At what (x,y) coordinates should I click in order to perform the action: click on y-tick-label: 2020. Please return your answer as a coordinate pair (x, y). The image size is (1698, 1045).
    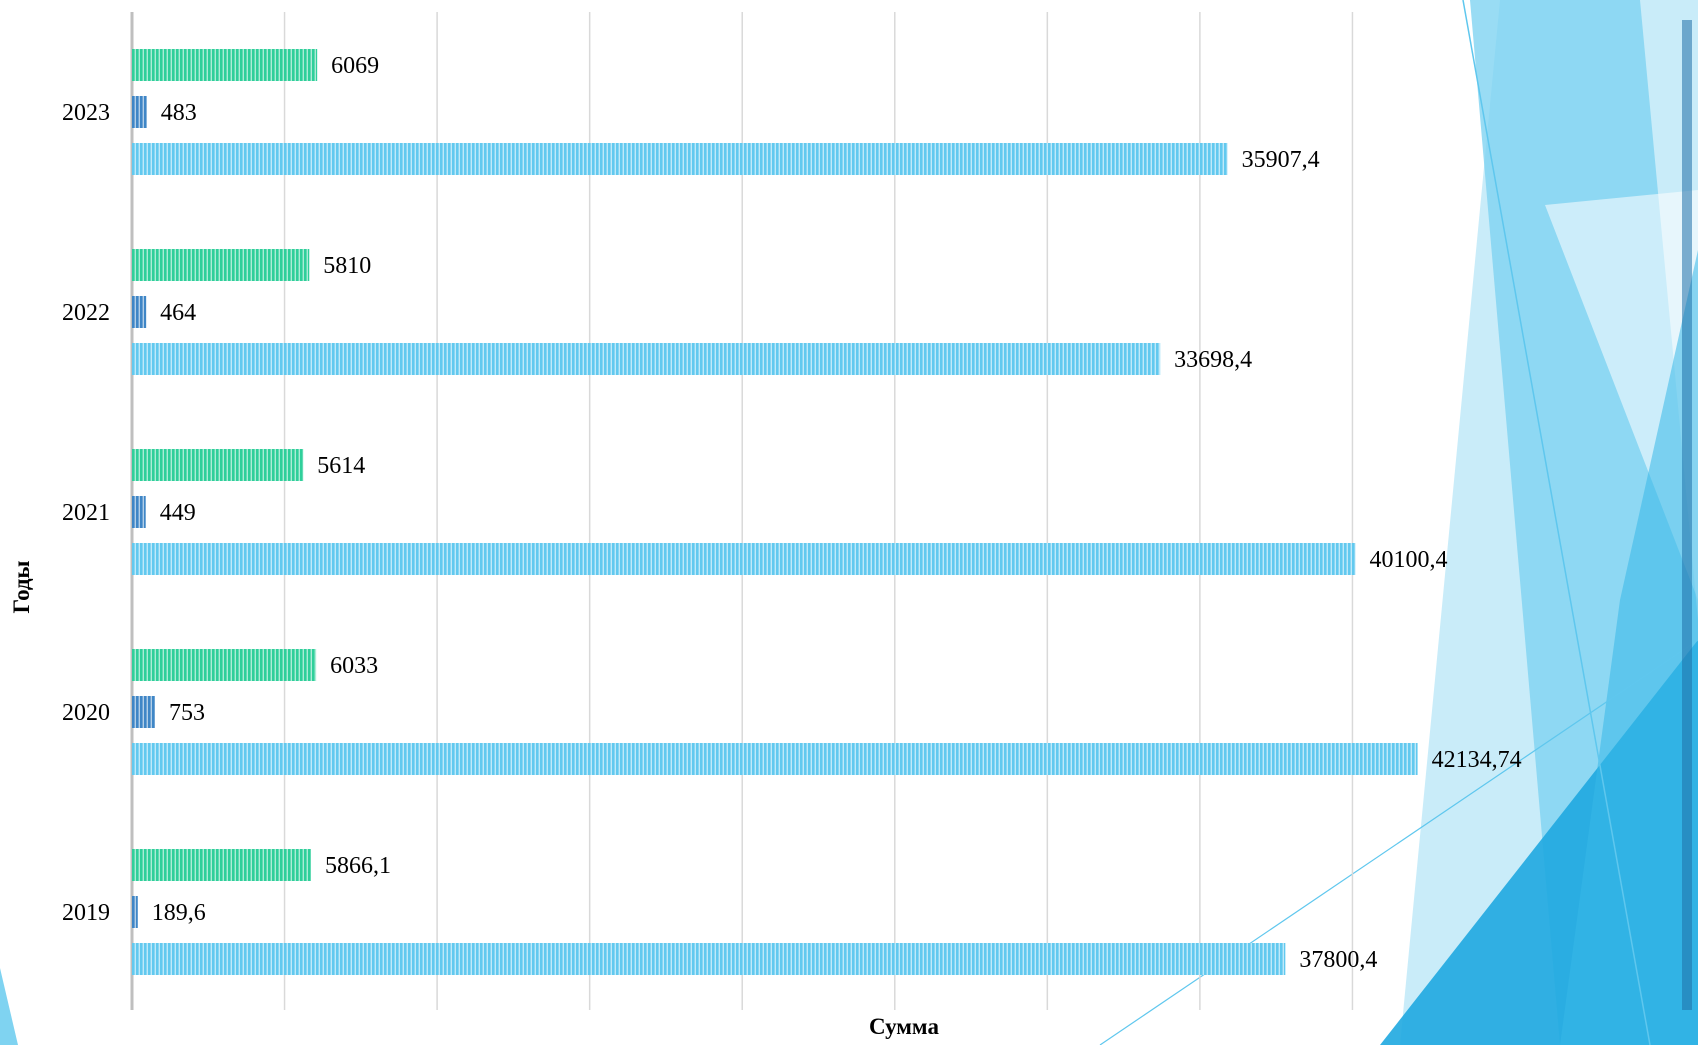
    Looking at the image, I should click on (86, 713).